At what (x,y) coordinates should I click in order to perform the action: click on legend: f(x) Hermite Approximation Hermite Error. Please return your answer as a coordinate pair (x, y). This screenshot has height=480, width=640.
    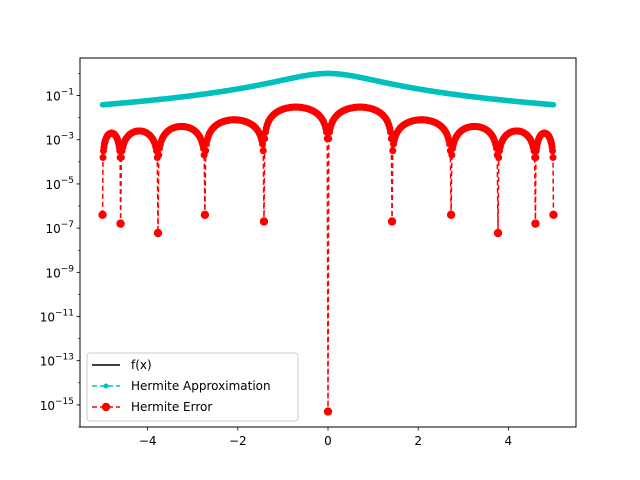
    Looking at the image, I should click on (192, 387).